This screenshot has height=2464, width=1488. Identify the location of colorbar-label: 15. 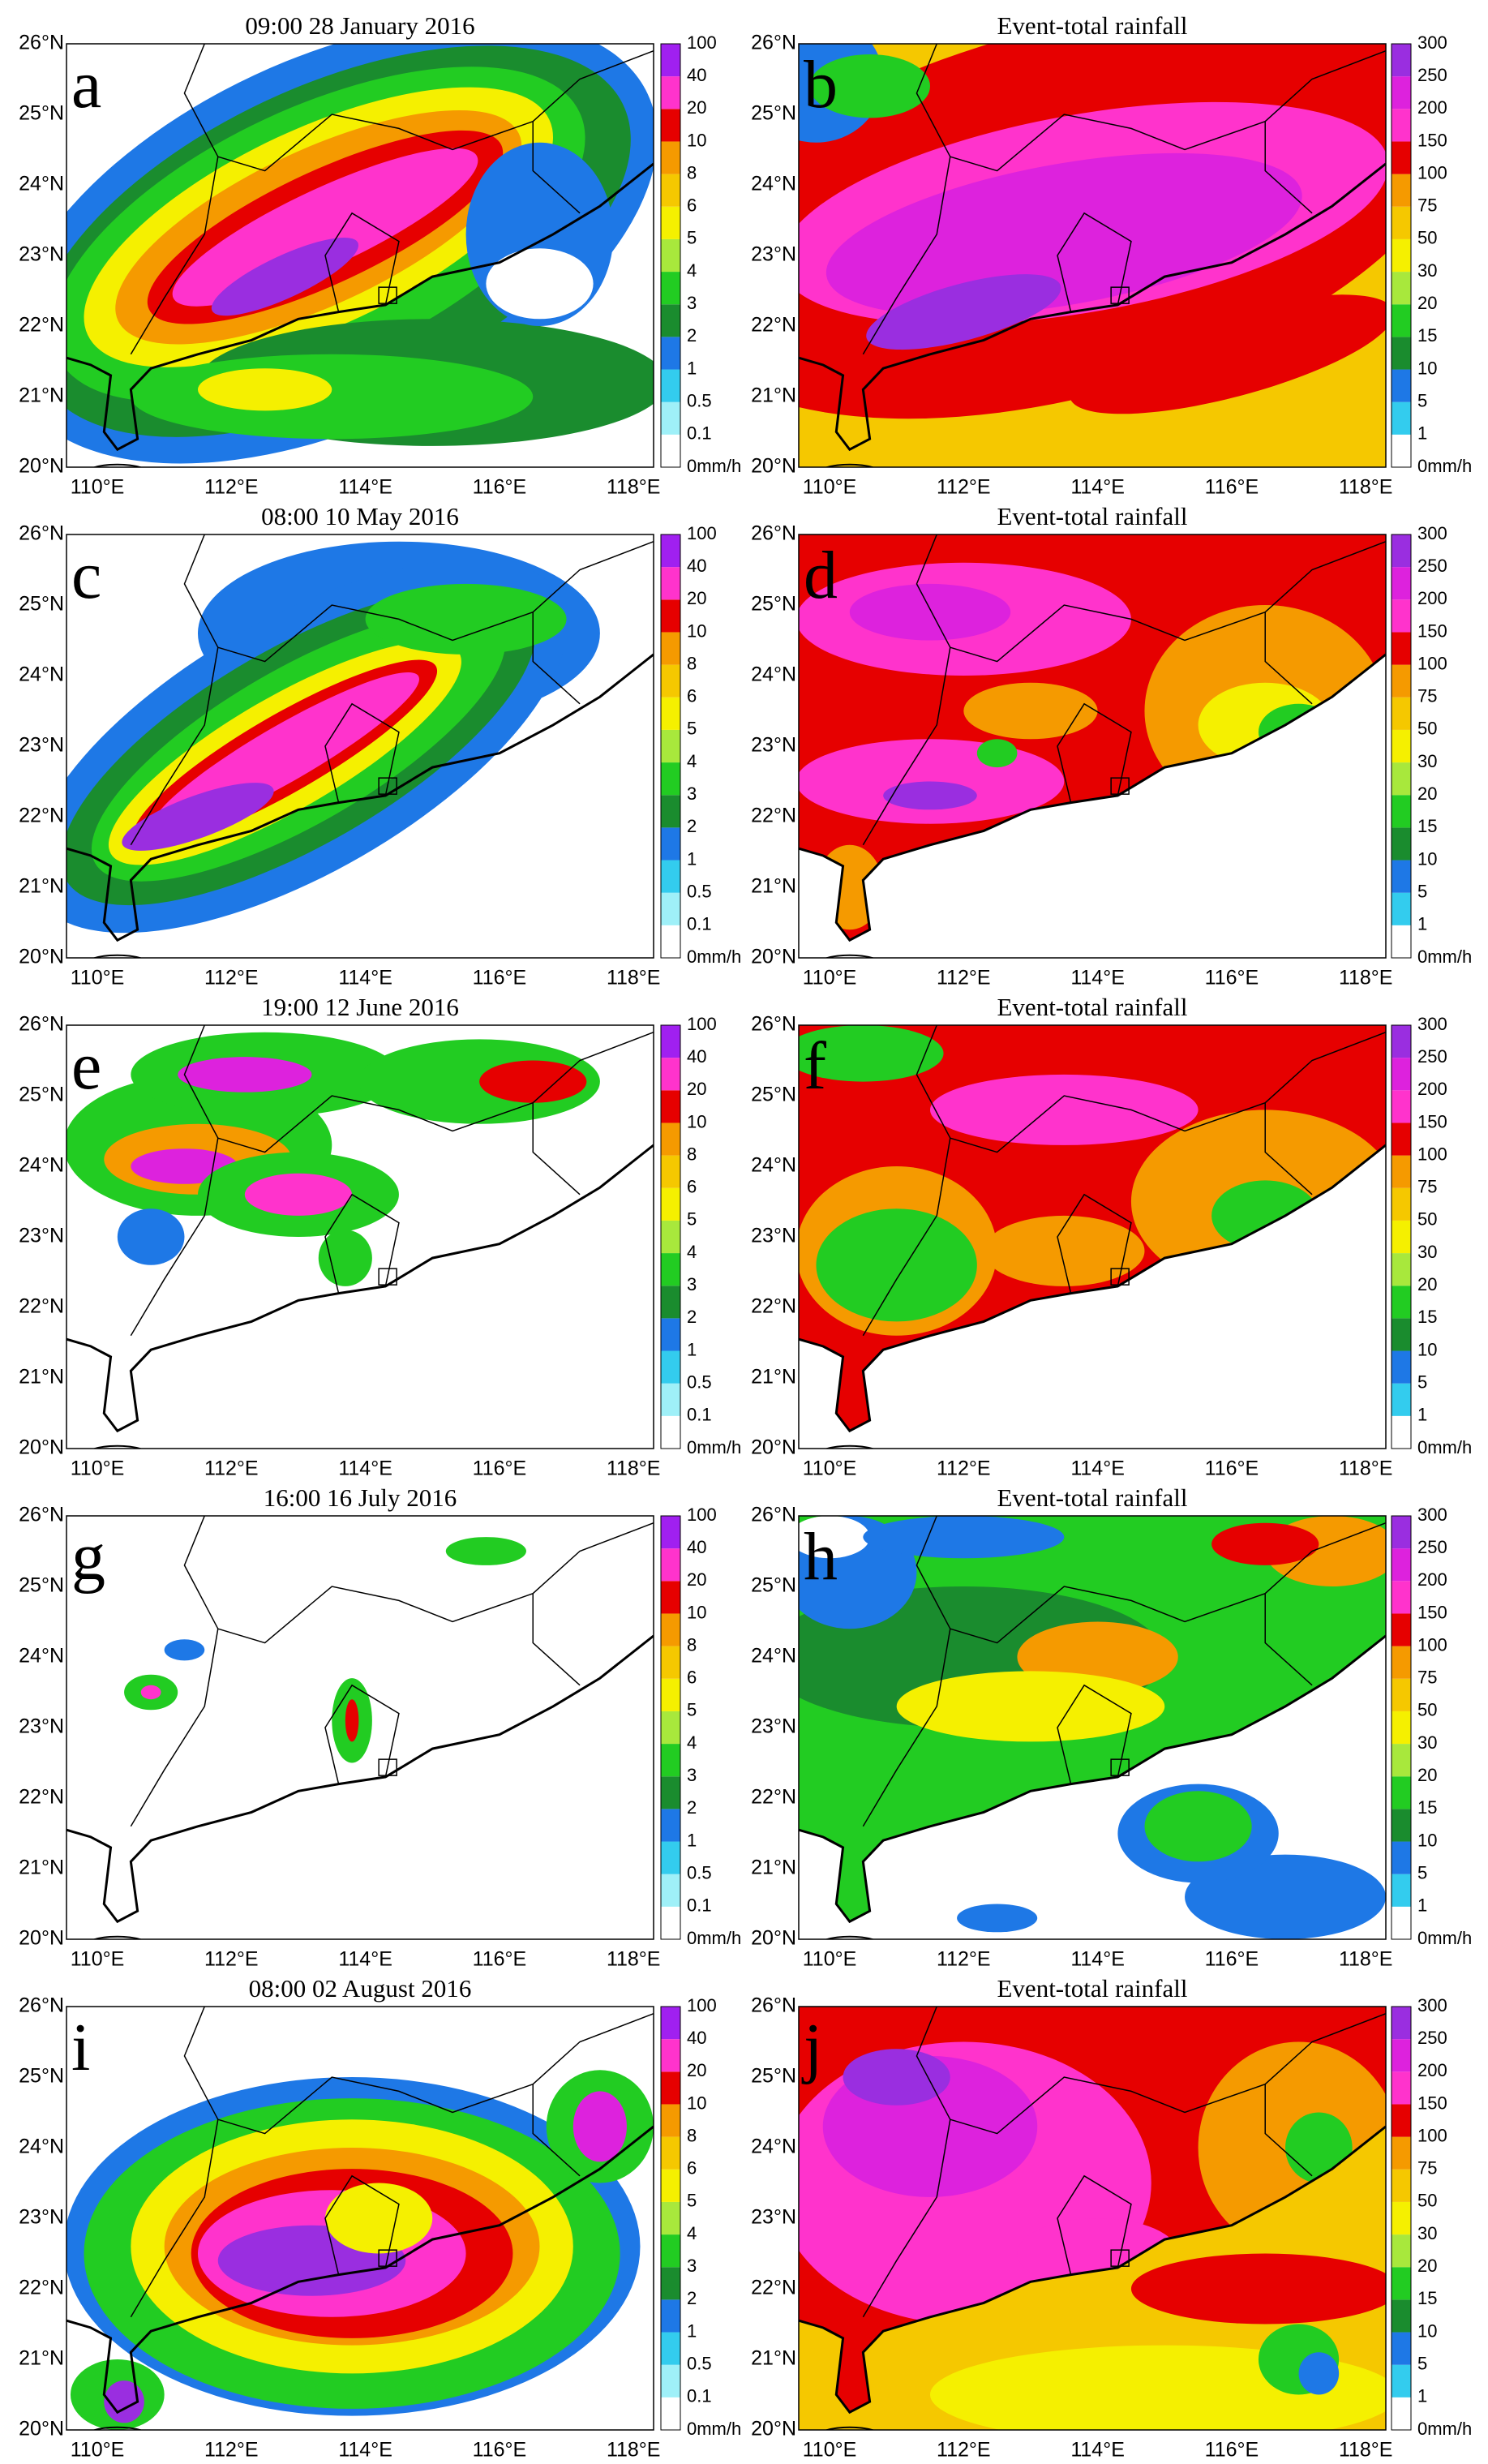
(1427, 2298).